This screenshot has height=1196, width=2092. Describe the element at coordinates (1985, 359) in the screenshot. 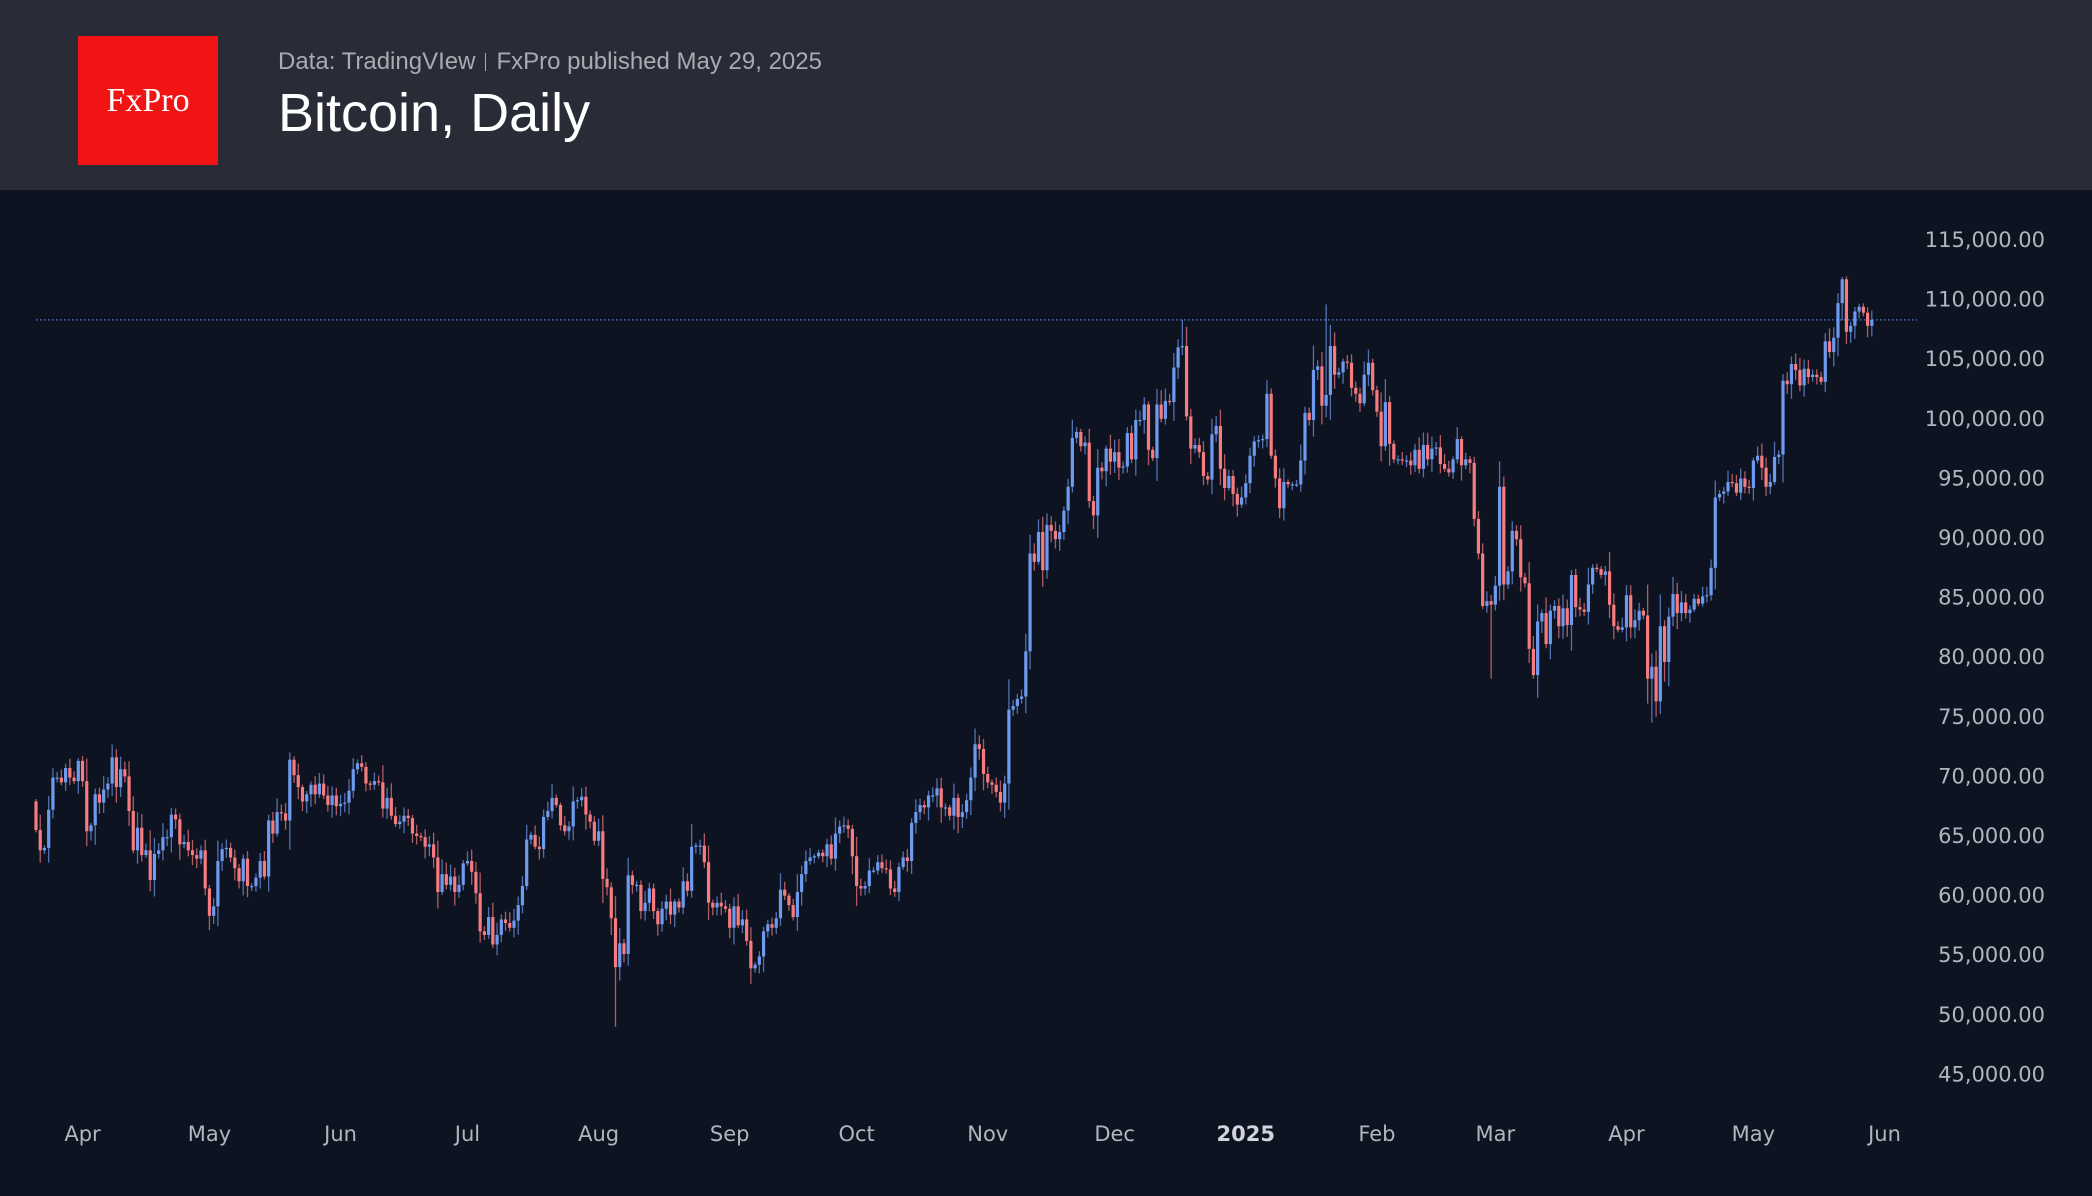

I see `y-tick-label: 105,000.00` at that location.